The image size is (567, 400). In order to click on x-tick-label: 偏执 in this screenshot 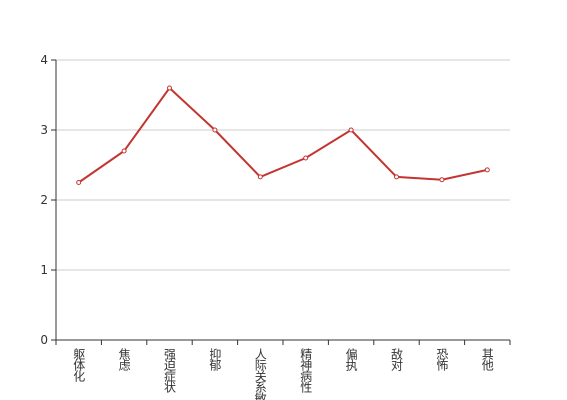, I will do `click(351, 359)`.